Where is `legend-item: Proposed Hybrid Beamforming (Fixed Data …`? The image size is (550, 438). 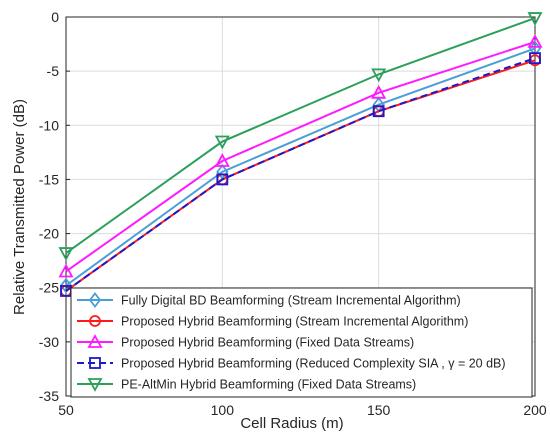
legend-item: Proposed Hybrid Beamforming (Fixed Data … is located at coordinates (245, 342).